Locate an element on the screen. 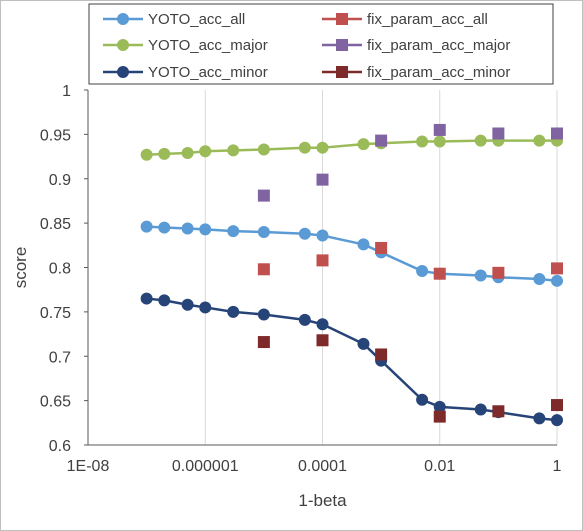 Image resolution: width=583 pixels, height=531 pixels. x-tick-label: 1 is located at coordinates (557, 466).